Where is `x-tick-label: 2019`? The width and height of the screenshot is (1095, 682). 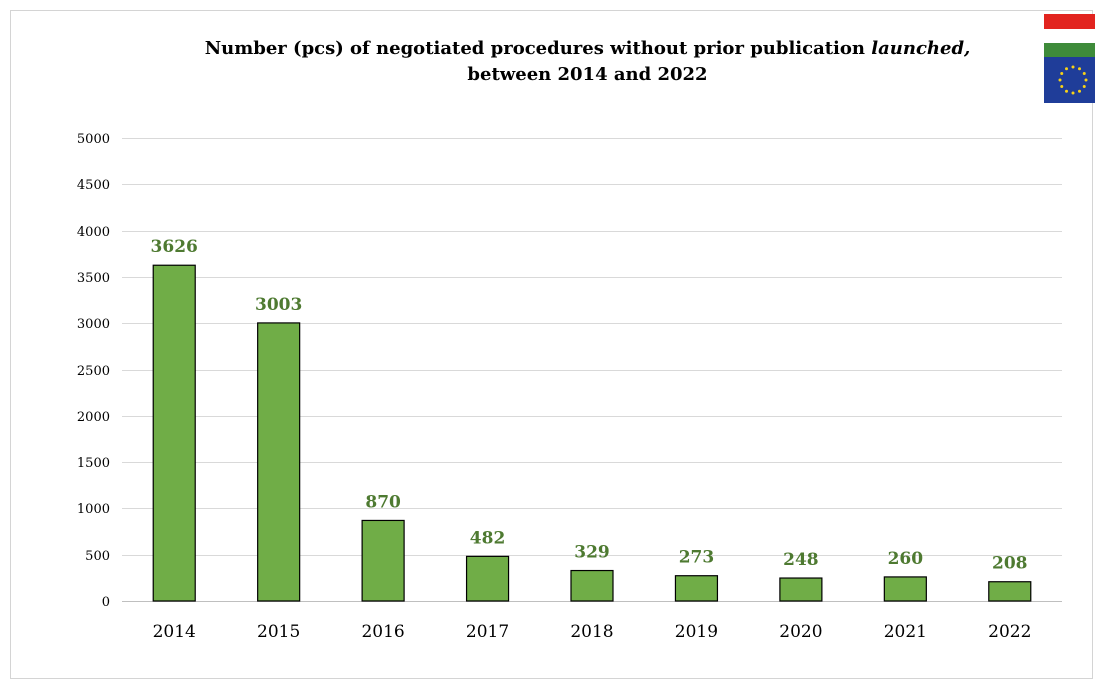 x-tick-label: 2019 is located at coordinates (696, 632).